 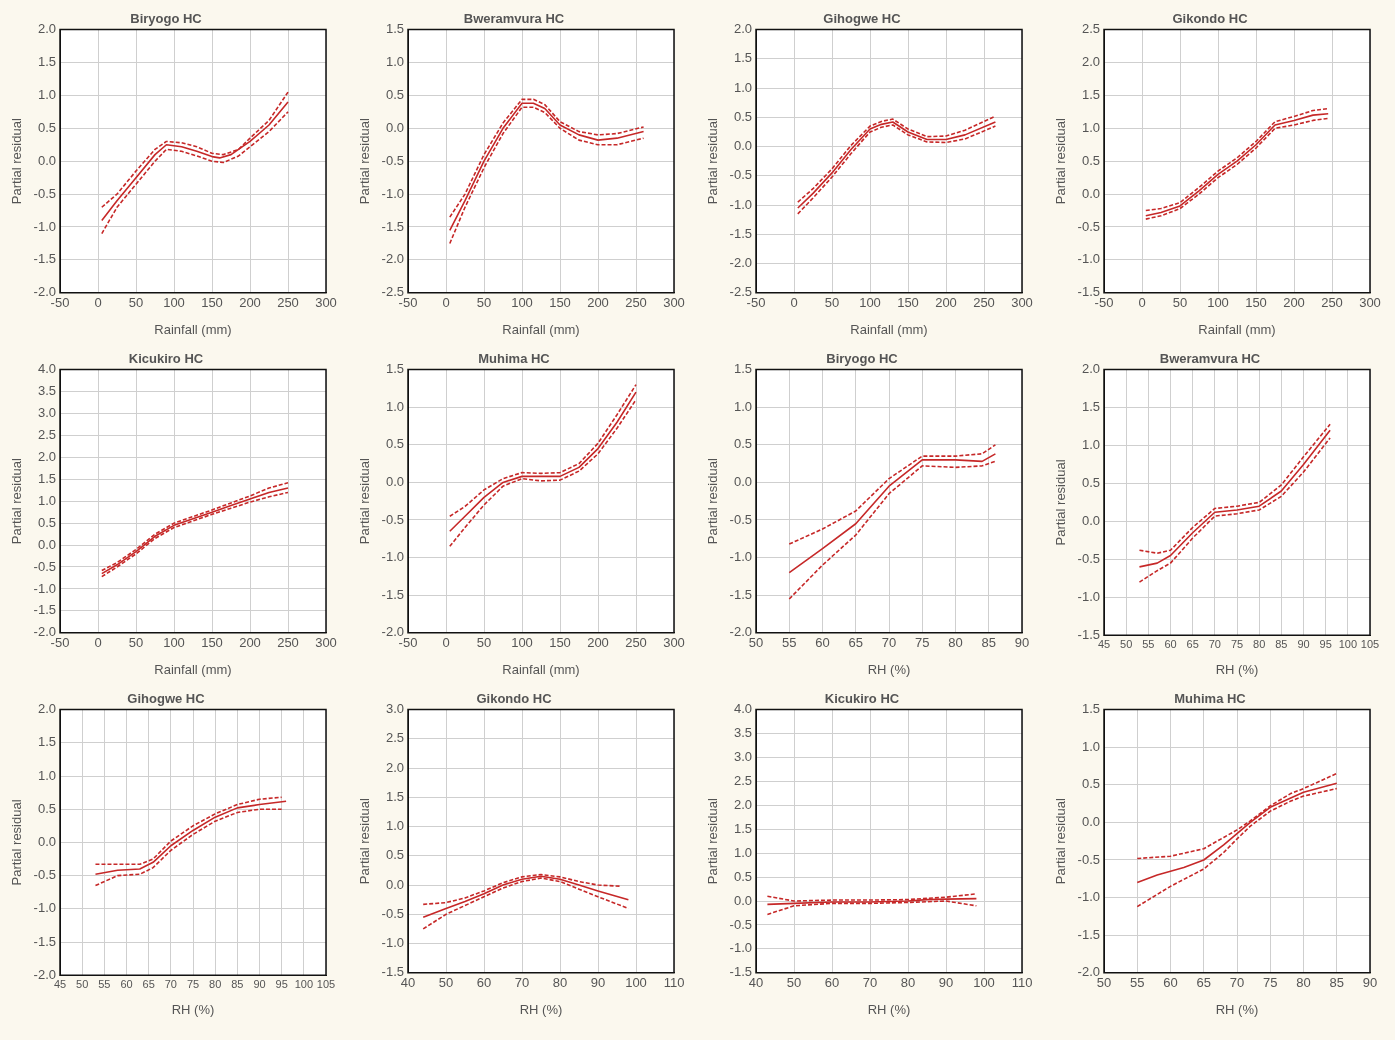 I want to click on y-tick-label: 2.5, so click(x=46, y=434).